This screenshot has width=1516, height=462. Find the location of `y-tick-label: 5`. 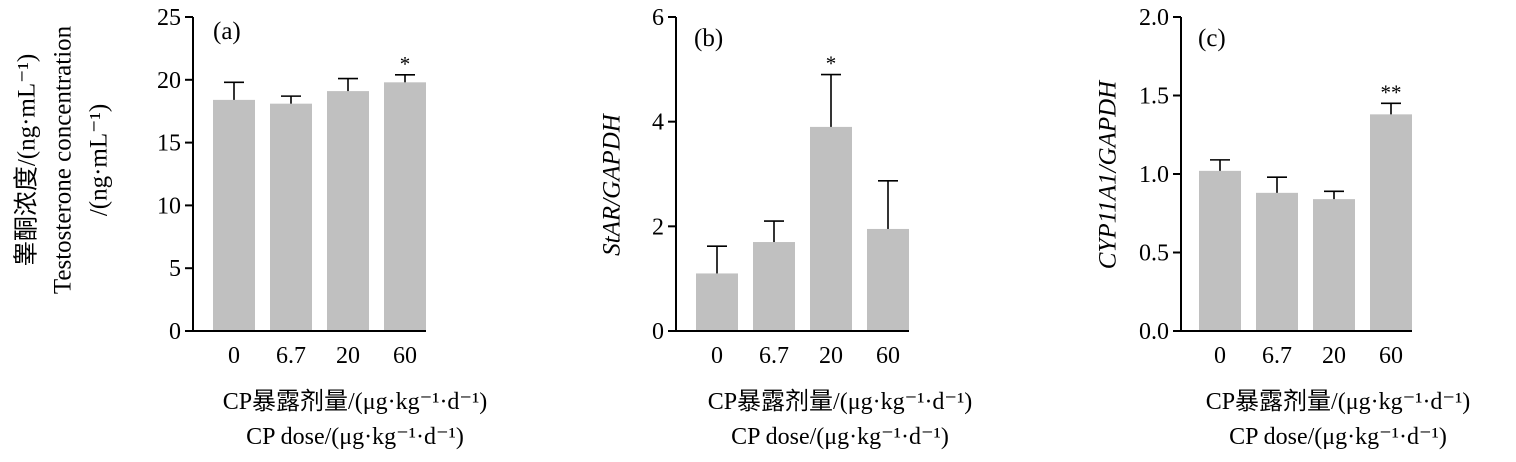

y-tick-label: 5 is located at coordinates (175, 269).